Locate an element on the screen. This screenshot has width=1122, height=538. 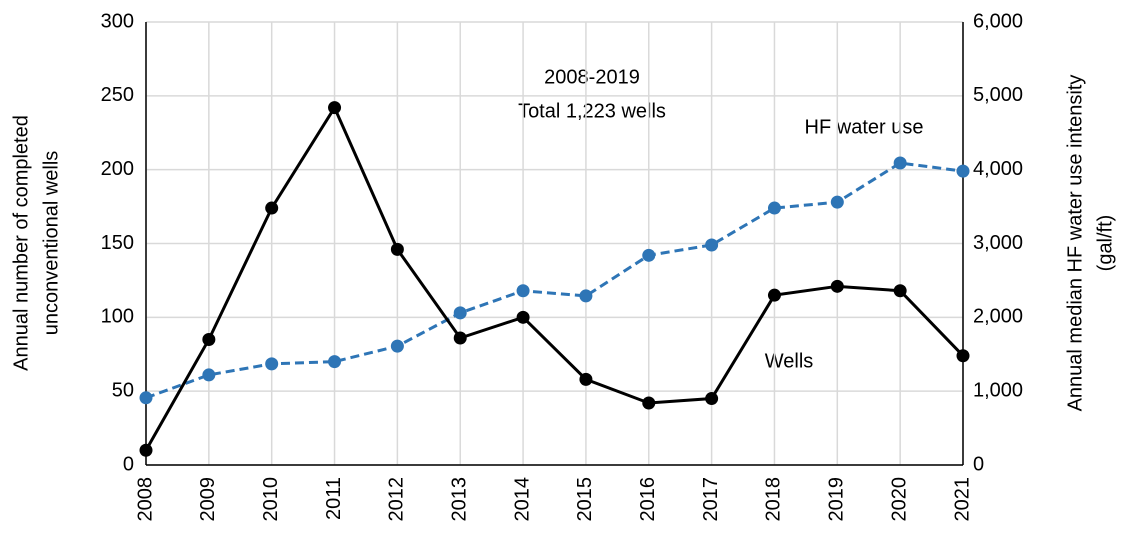
y-tick-label: 300 is located at coordinates (117, 21).